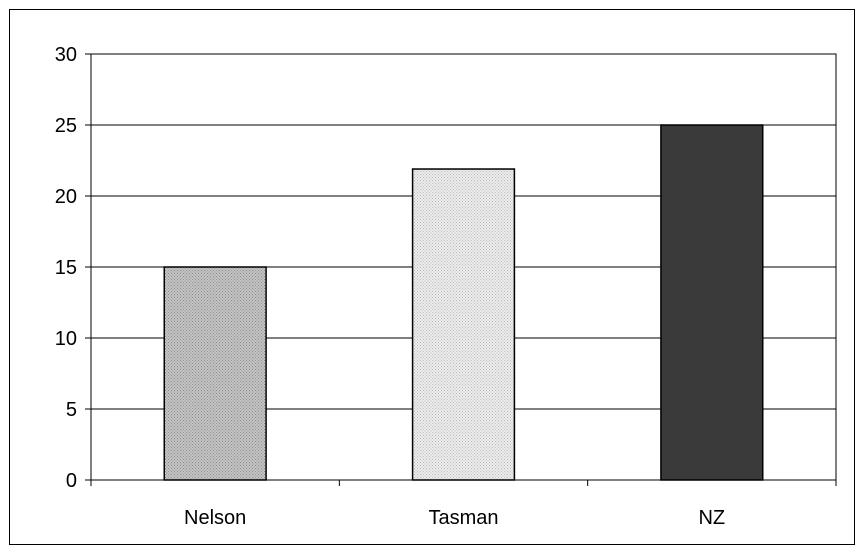 This screenshot has width=865, height=554. Describe the element at coordinates (463, 324) in the screenshot. I see `bar-tasman` at that location.